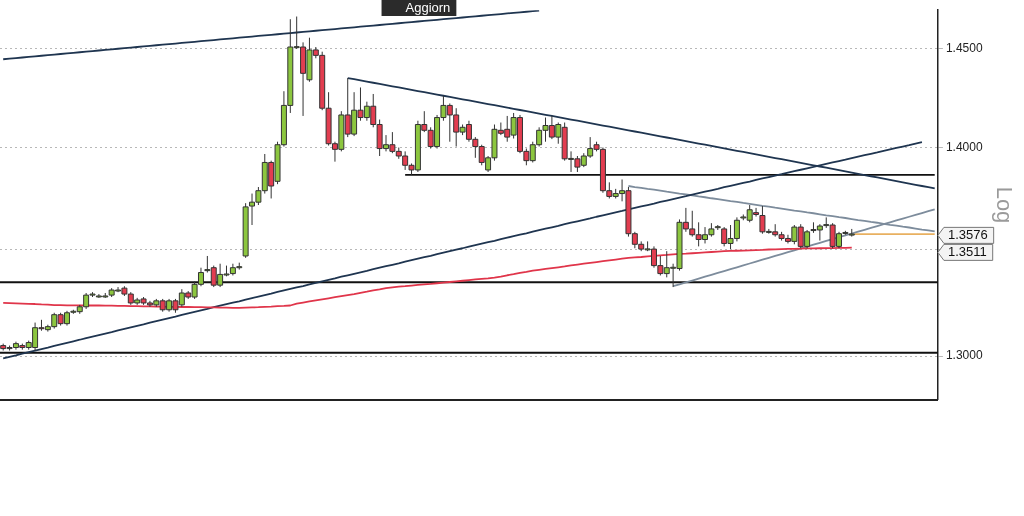 The width and height of the screenshot is (1024, 516). Describe the element at coordinates (1004, 205) in the screenshot. I see `y-axis-title: Log` at that location.